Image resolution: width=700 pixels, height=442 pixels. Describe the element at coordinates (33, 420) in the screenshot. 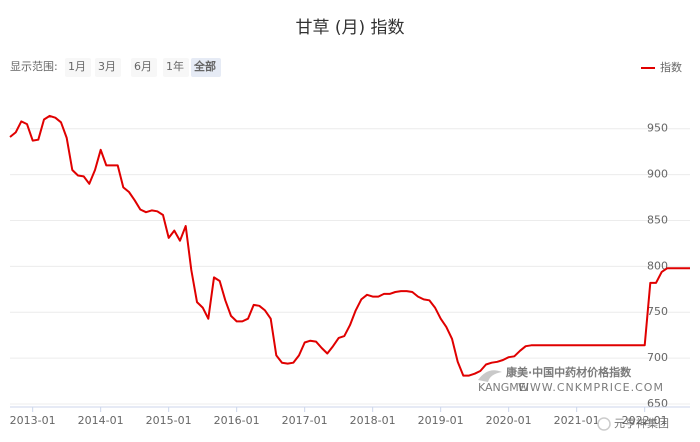

I see `x-tick-label: 2013-01` at that location.